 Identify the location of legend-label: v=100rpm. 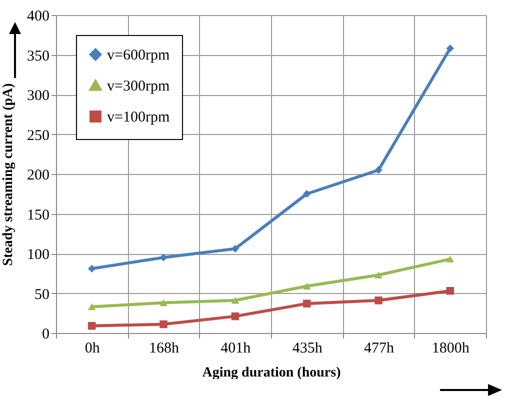
(138, 118).